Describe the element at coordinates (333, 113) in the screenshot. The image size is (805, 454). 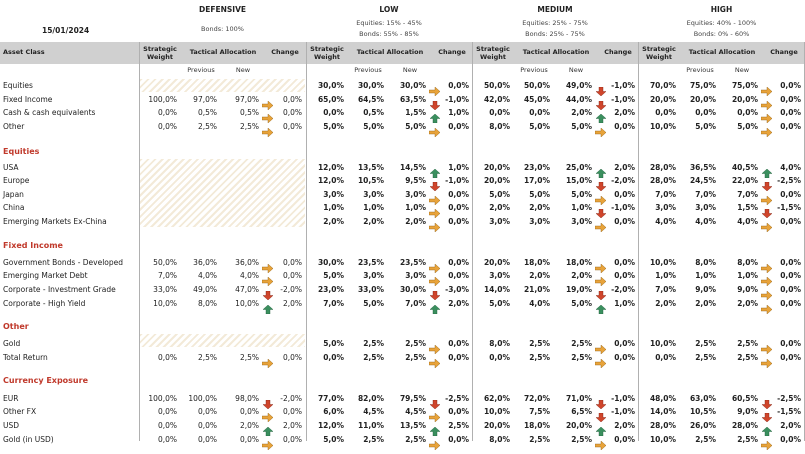
I see `strategic-weight-cell: 0,0%` at that location.